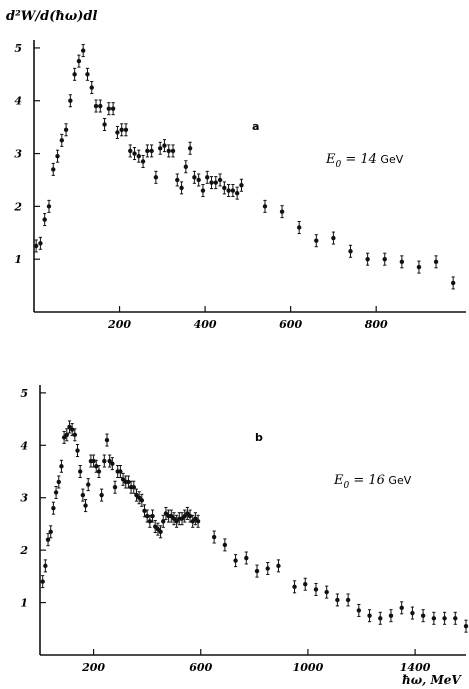  Describe the element at coordinates (347, 486) in the screenshot. I see `panel-b-energy-subscript: 0` at that location.